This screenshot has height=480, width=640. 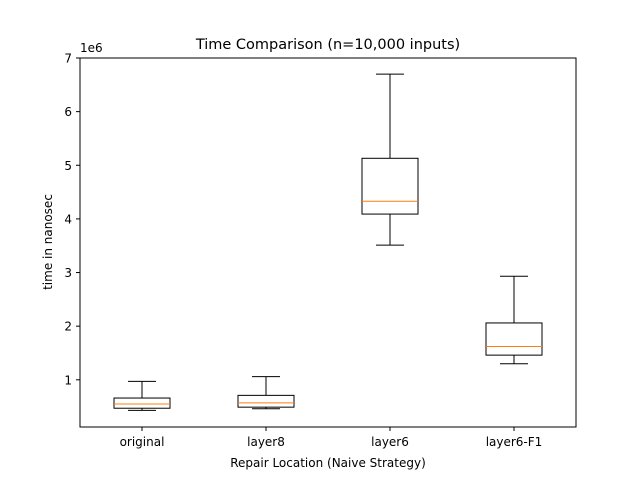 I want to click on y-axis-label: time in nanosec, so click(x=48, y=242).